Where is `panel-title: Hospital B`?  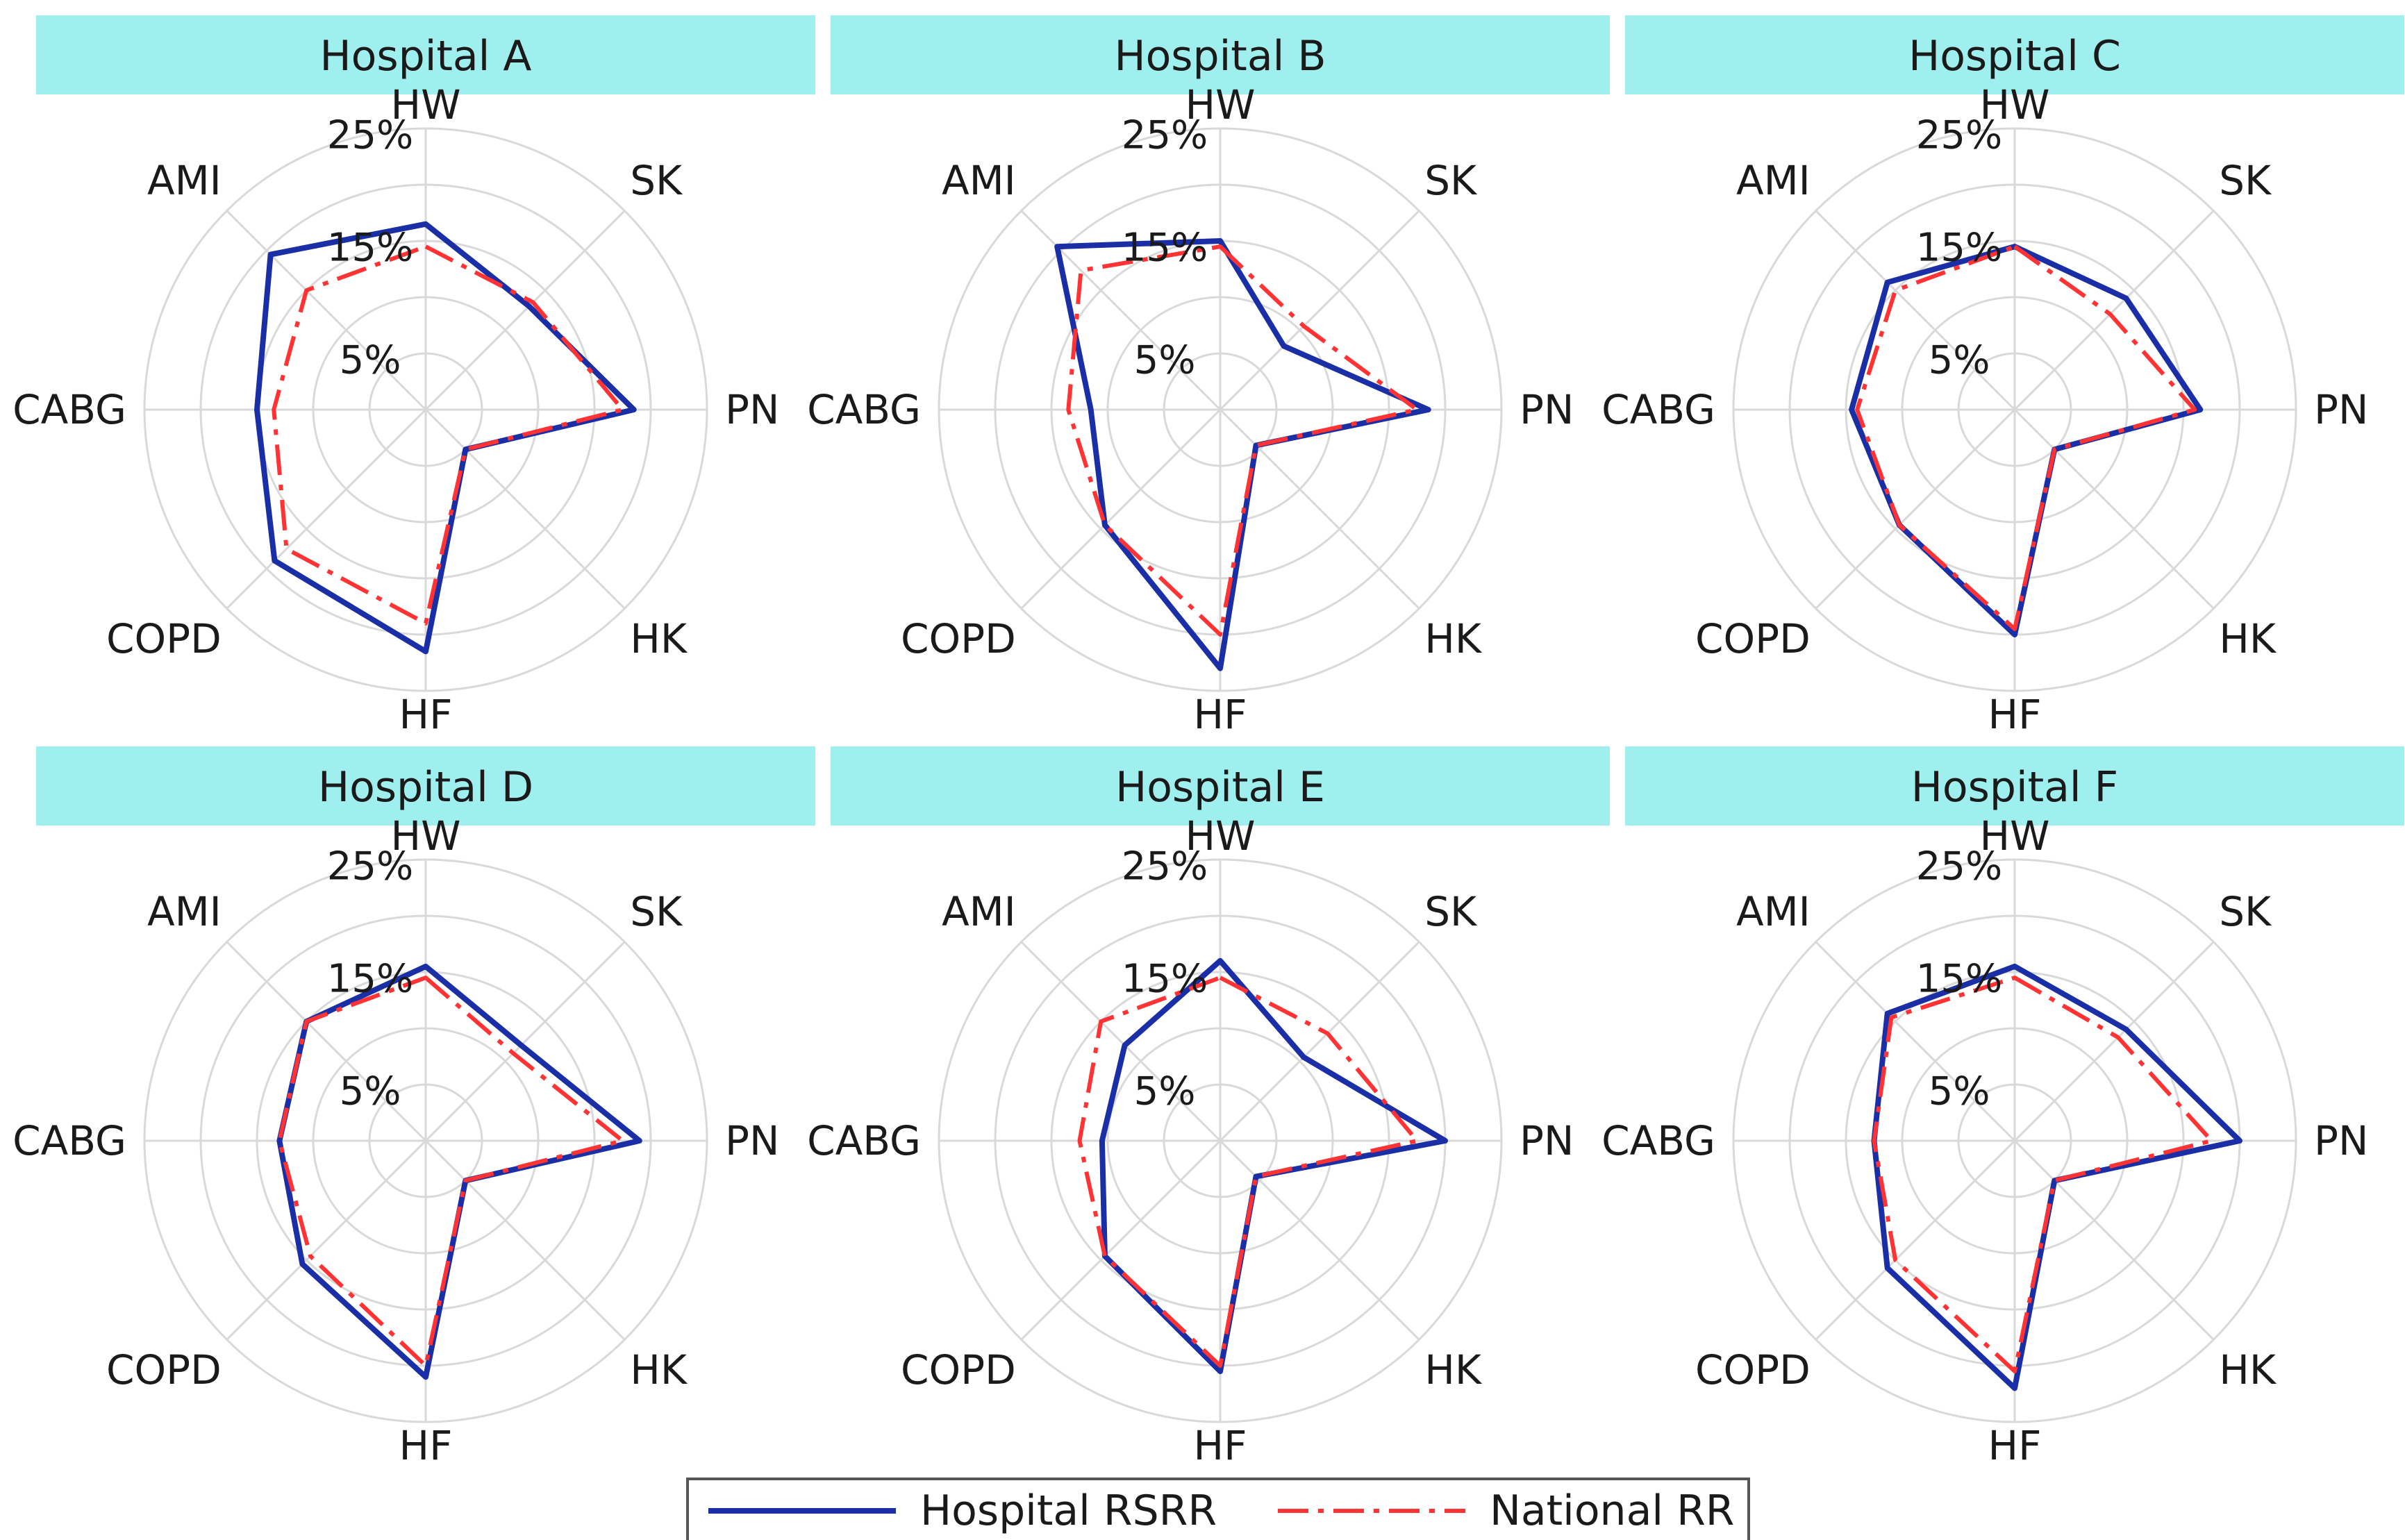 panel-title: Hospital B is located at coordinates (1220, 56).